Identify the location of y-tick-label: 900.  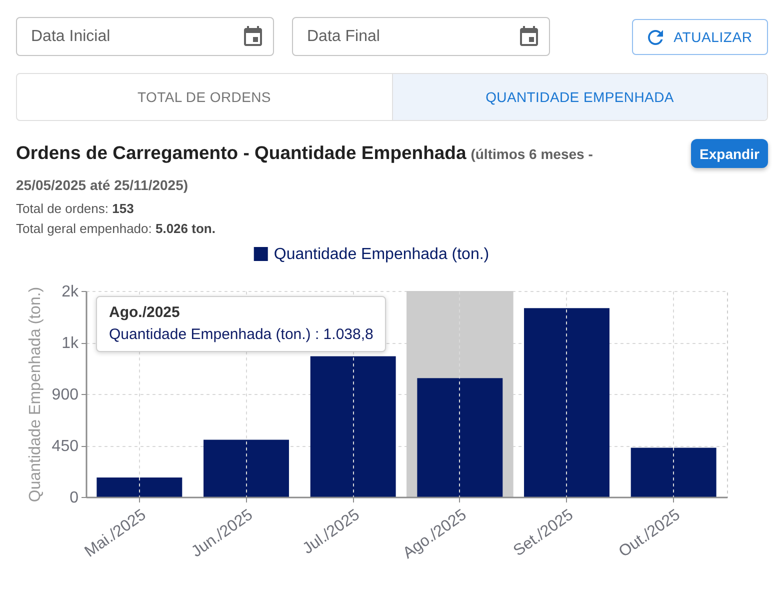
(65, 395).